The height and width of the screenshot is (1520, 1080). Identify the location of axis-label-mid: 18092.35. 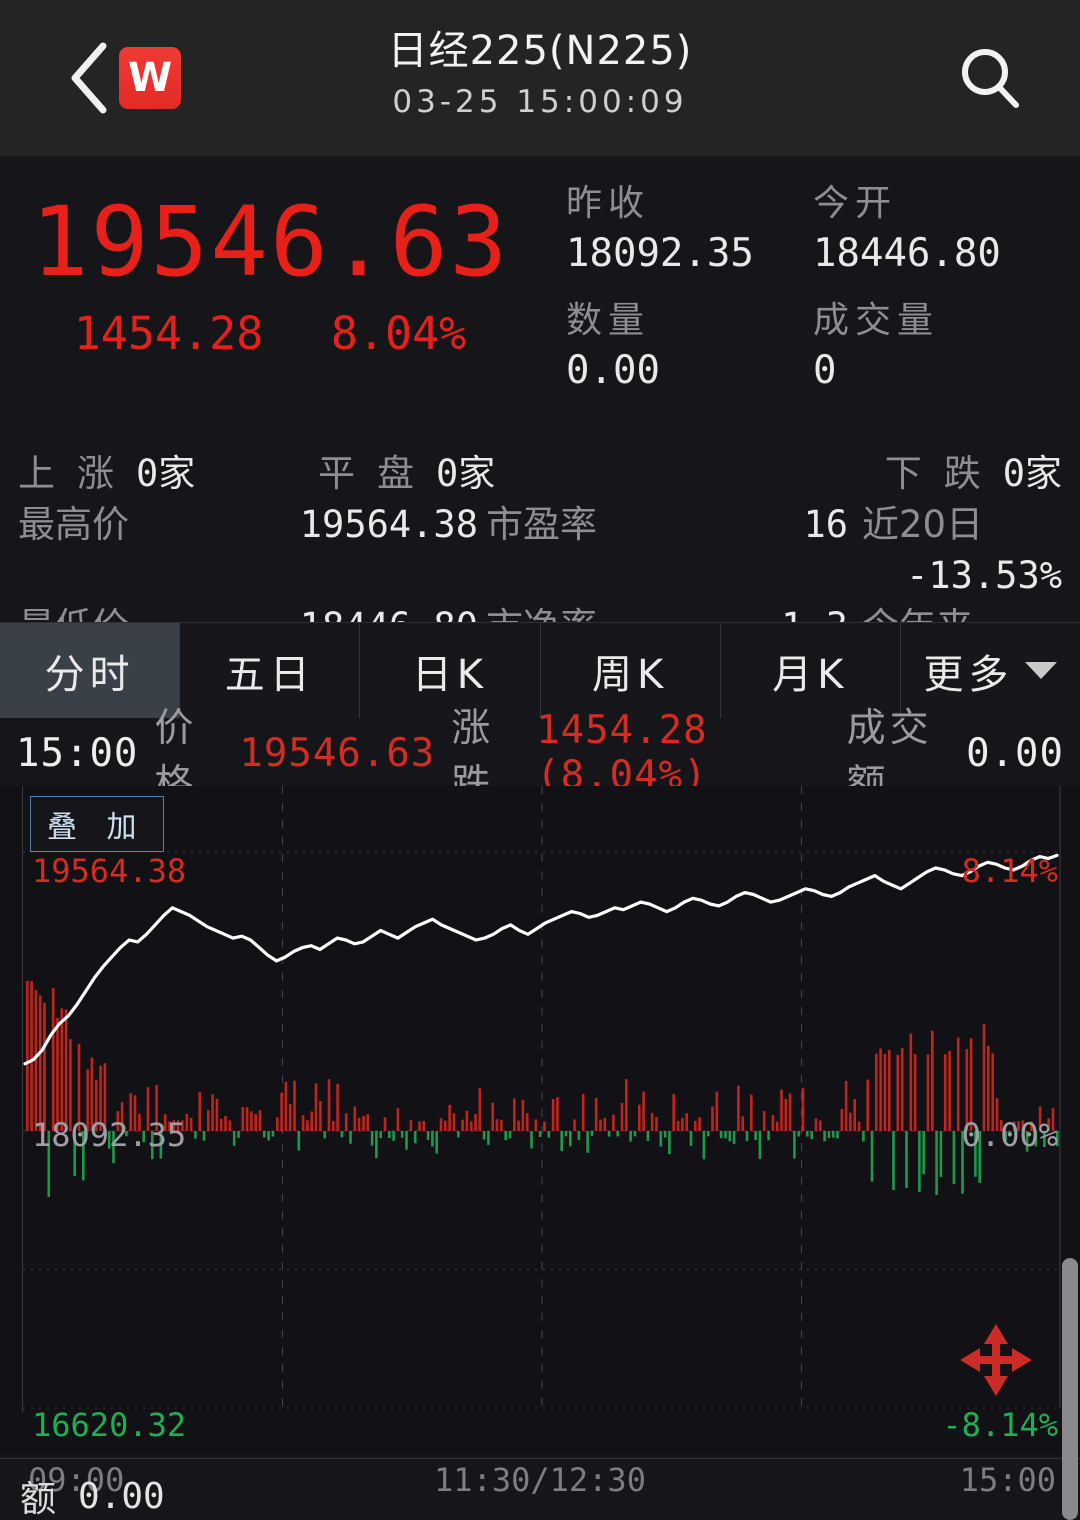
(109, 1135).